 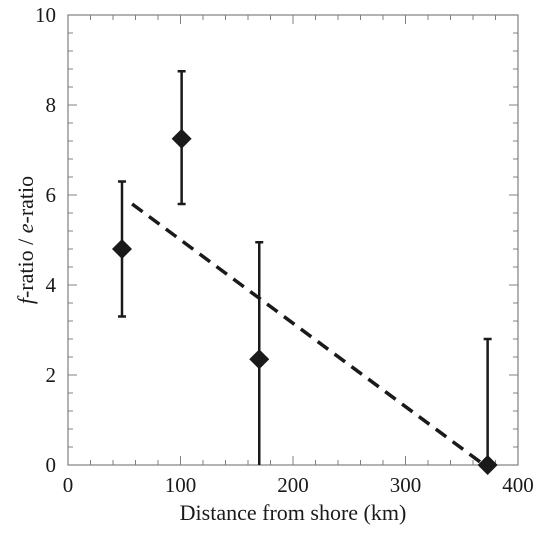 What do you see at coordinates (25, 228) in the screenshot?
I see `y-axis-label-part: e` at bounding box center [25, 228].